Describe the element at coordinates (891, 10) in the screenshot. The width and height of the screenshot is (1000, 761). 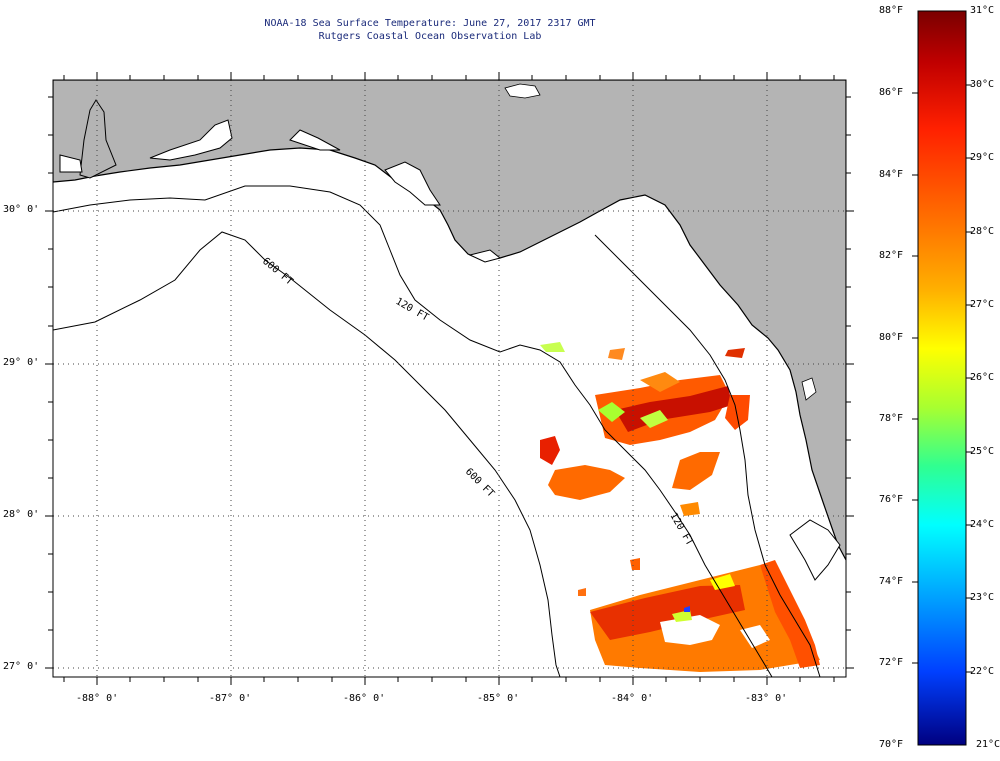
I see `colorbar-f-label: 88°F` at that location.